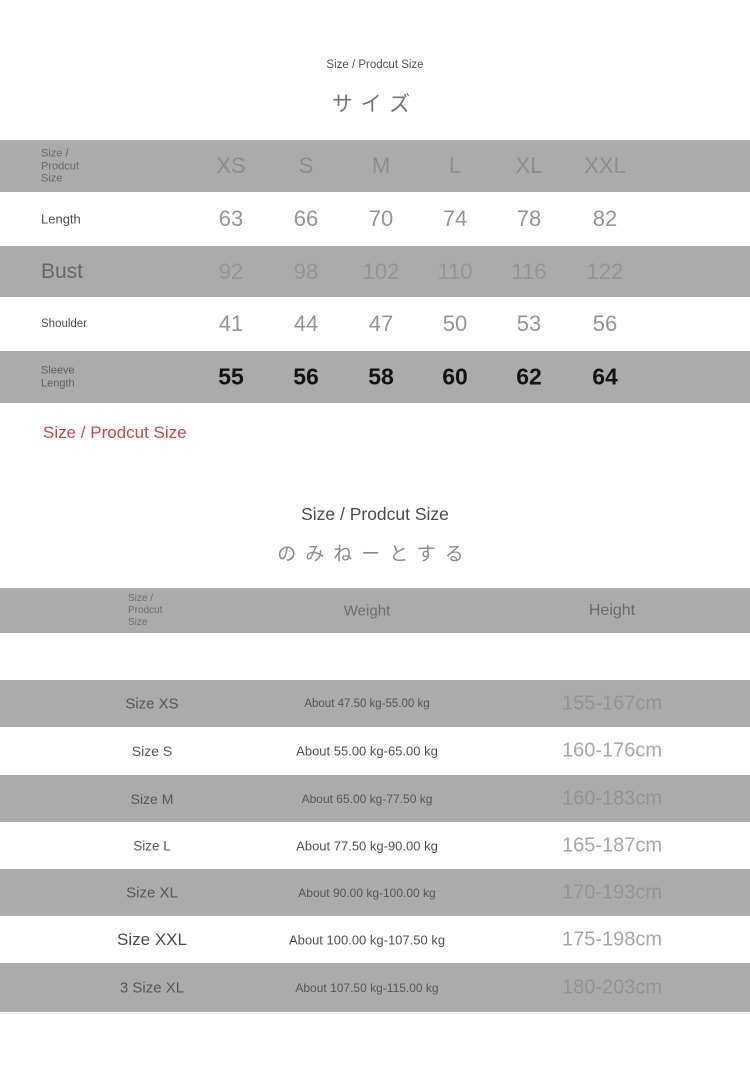  What do you see at coordinates (381, 218) in the screenshot?
I see `length-value-m: 70` at bounding box center [381, 218].